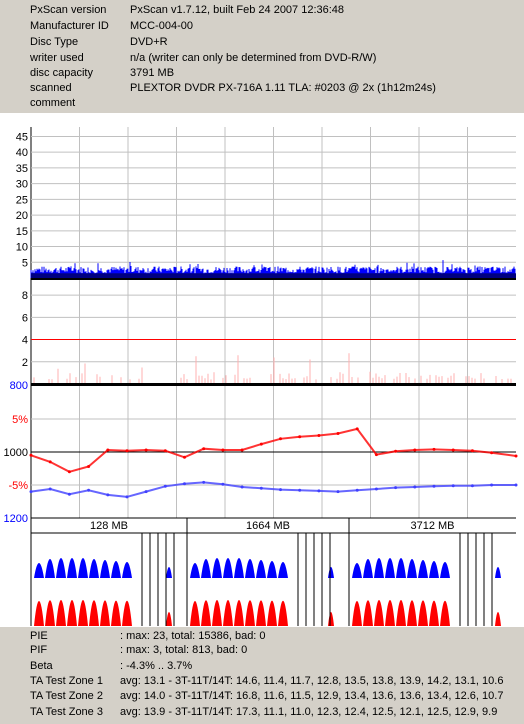 The width and height of the screenshot is (524, 724). Describe the element at coordinates (22, 137) in the screenshot. I see `pie-tick-label: 45` at that location.